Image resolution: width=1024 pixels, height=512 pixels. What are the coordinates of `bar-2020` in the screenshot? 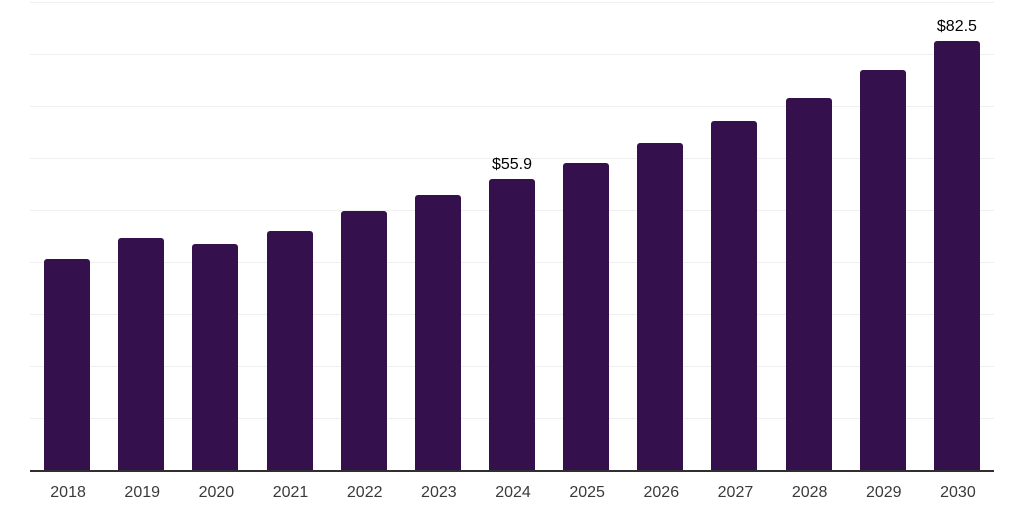 It's located at (215, 357).